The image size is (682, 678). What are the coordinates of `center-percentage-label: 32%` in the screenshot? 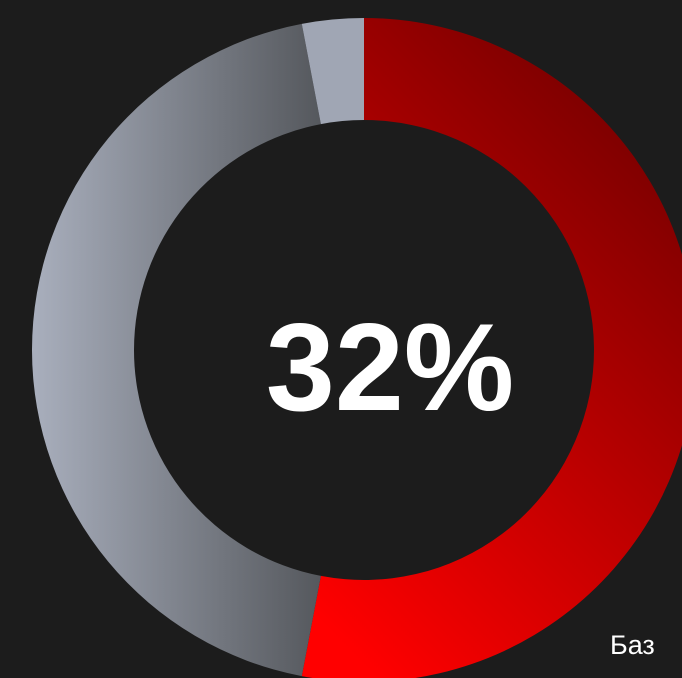 It's located at (390, 368).